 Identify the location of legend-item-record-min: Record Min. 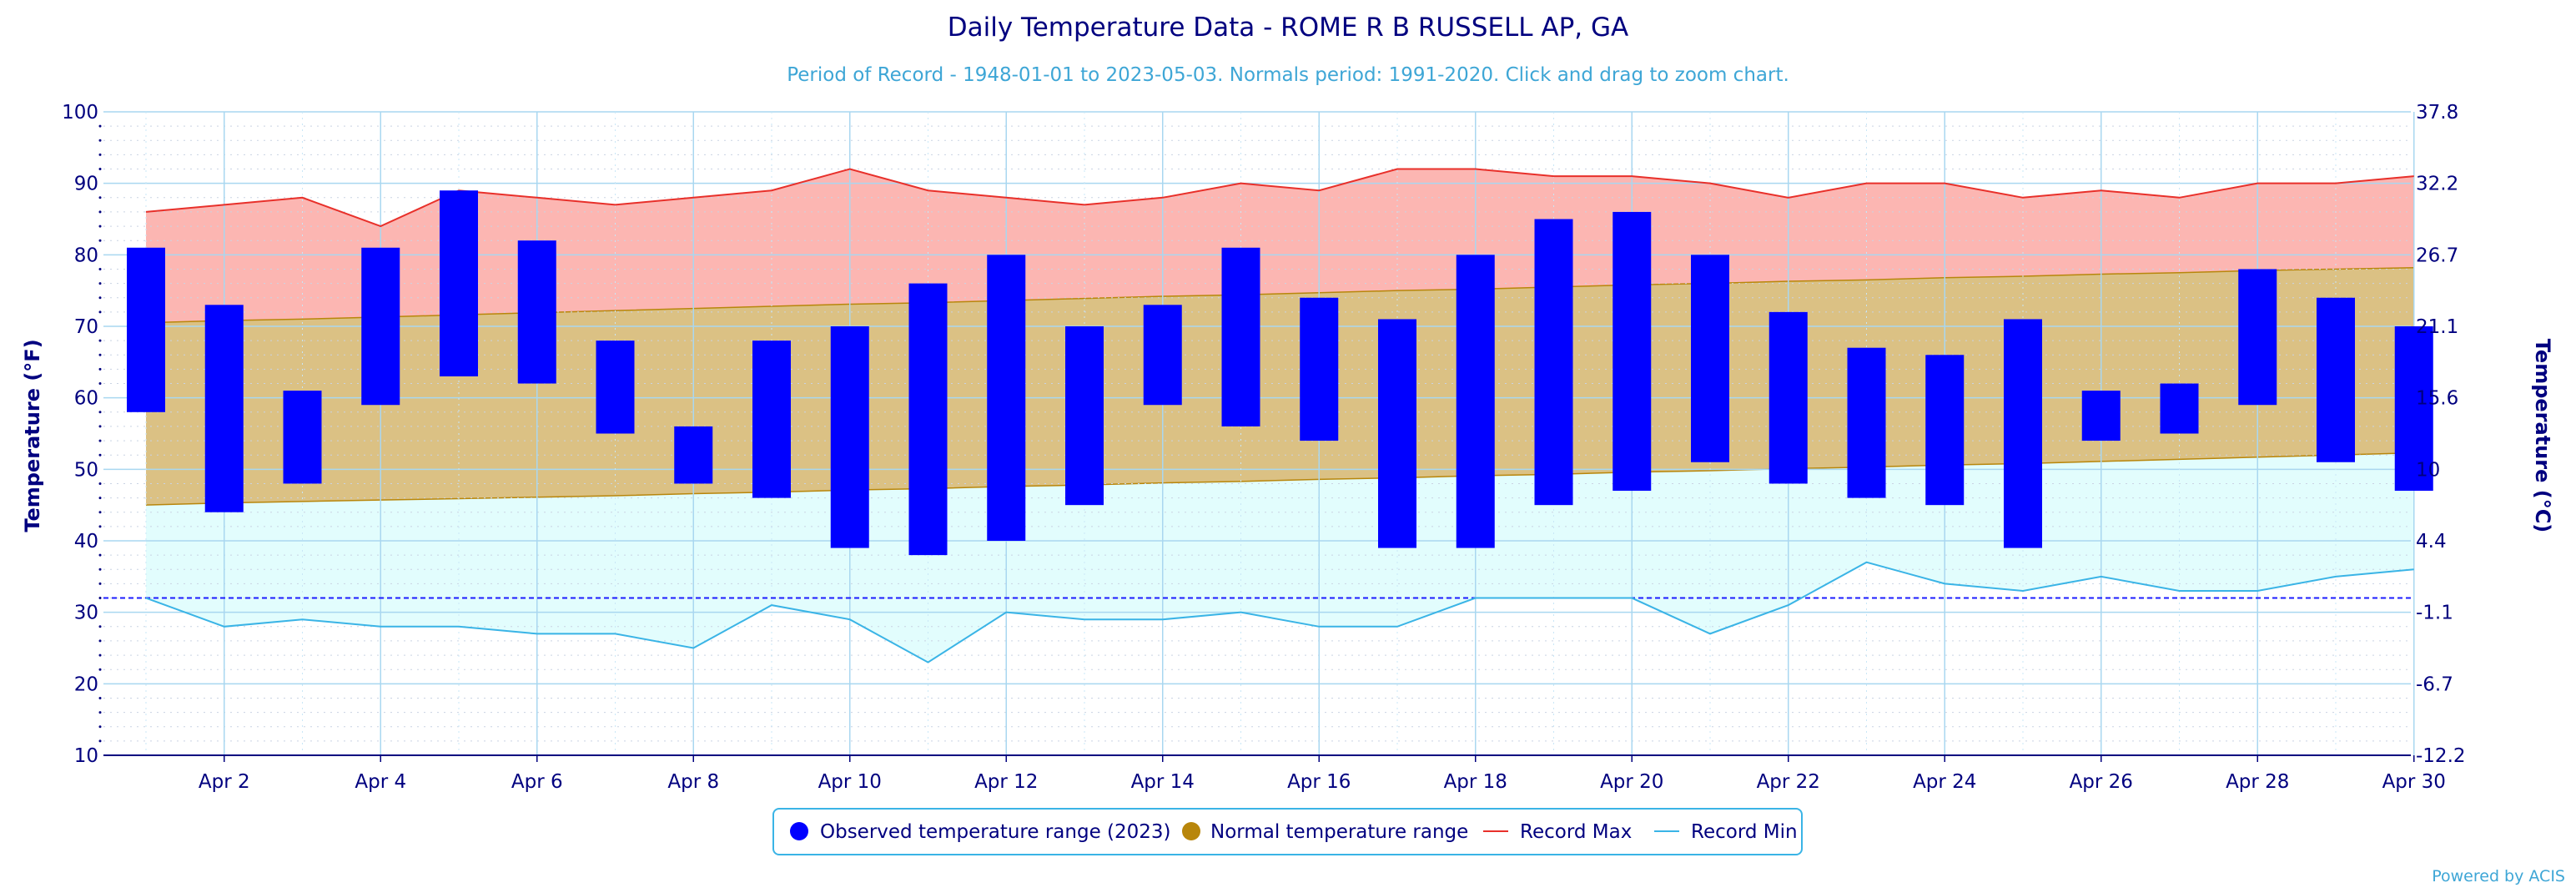
(1726, 832).